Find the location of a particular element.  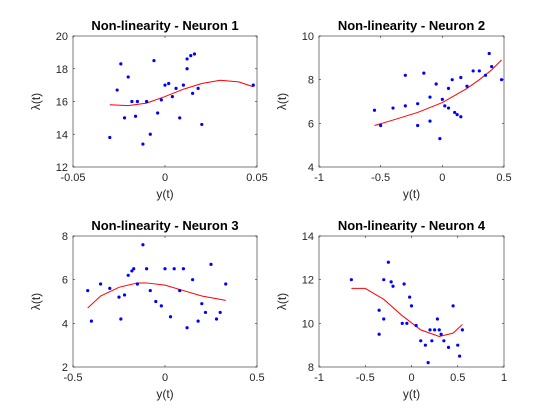

y-tick-label: 2 is located at coordinates (65, 368).